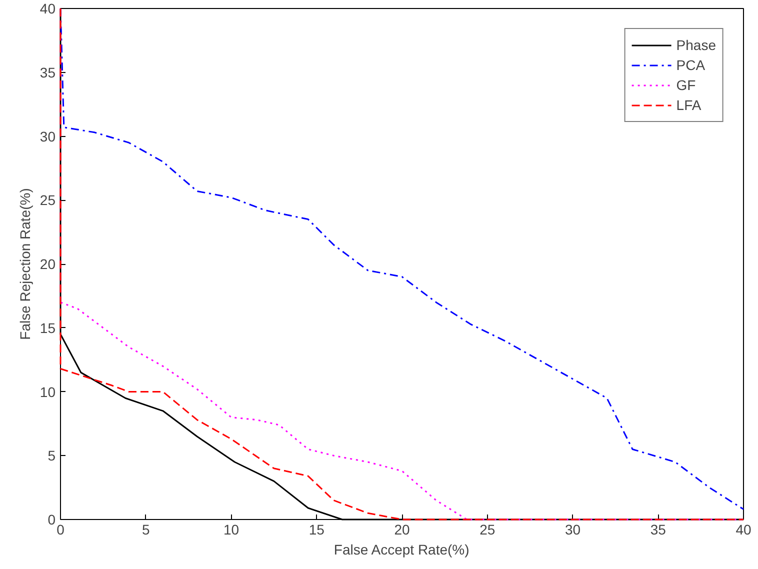 Image resolution: width=758 pixels, height=569 pixels. What do you see at coordinates (146, 530) in the screenshot?
I see `x-tick-label: 5` at bounding box center [146, 530].